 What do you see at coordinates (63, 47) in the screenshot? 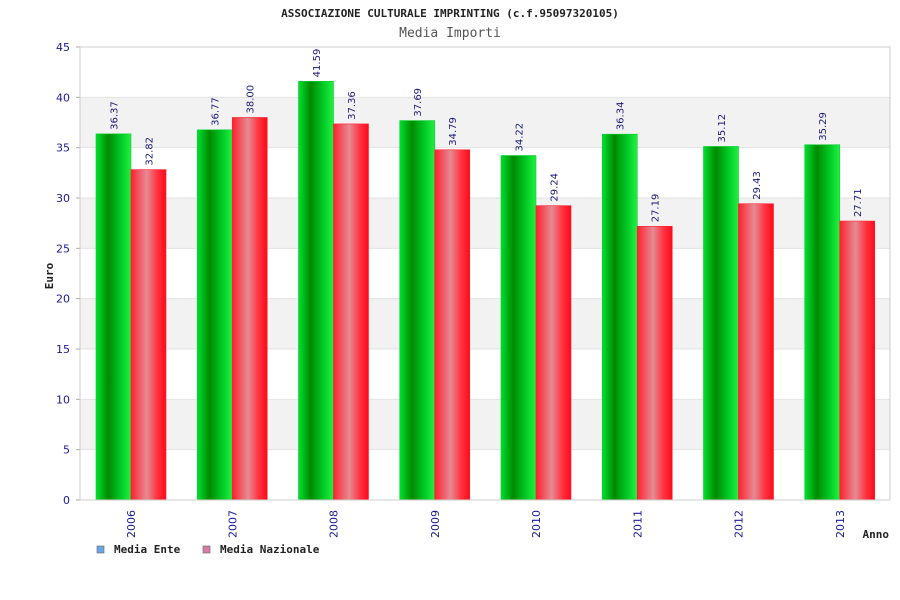
I see `y-tick-label: 45` at bounding box center [63, 47].